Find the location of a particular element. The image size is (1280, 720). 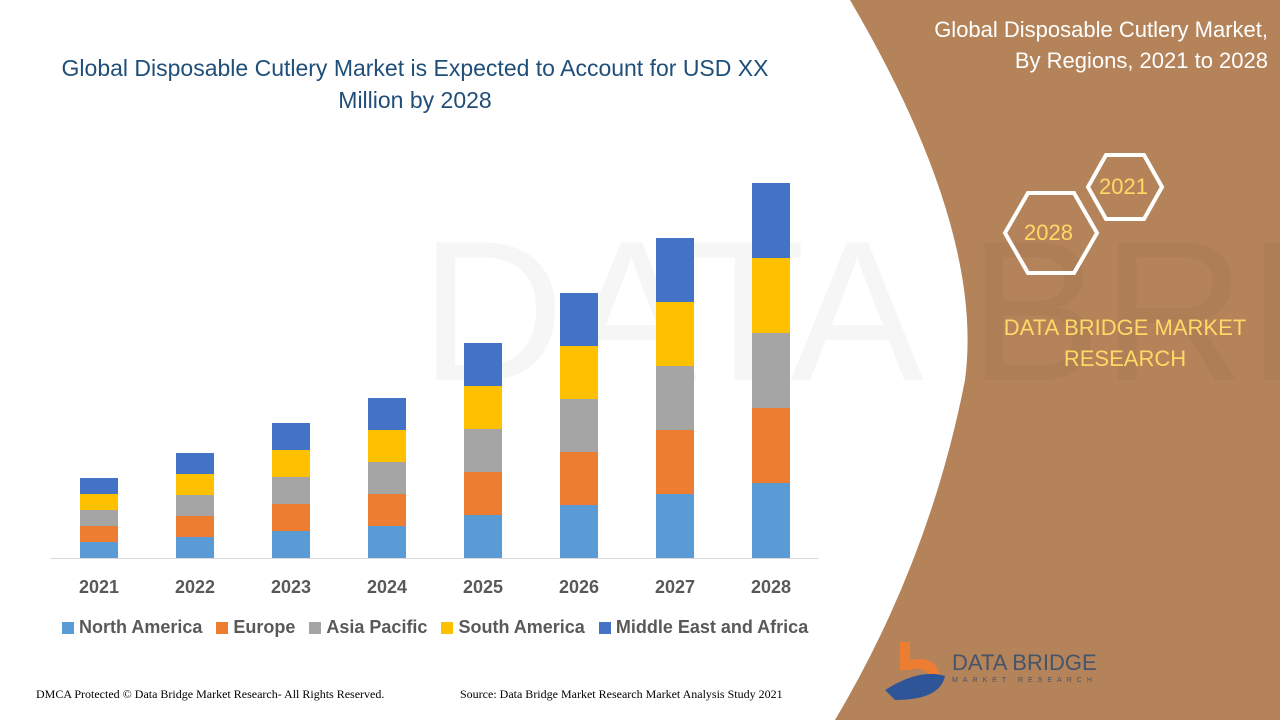

x-tick-label: 2021 is located at coordinates (99, 587).